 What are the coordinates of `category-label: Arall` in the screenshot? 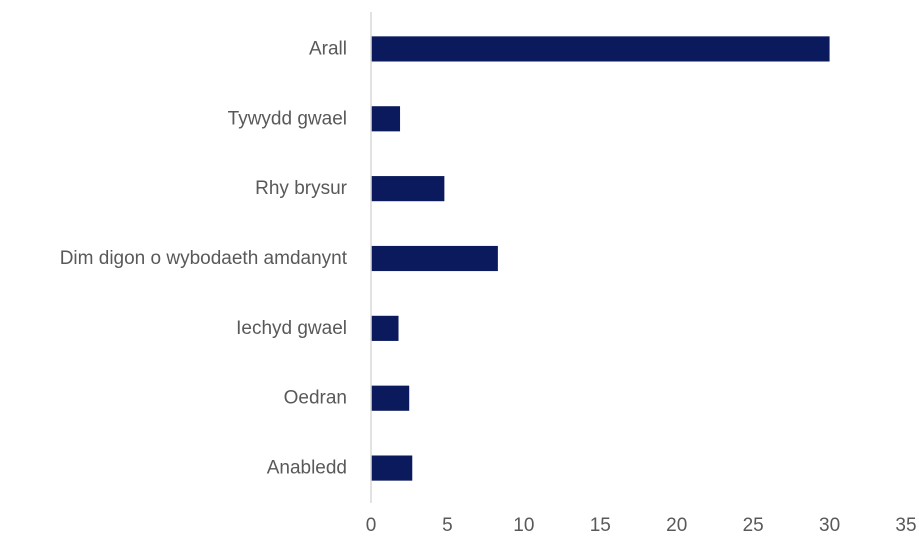 It's located at (328, 48).